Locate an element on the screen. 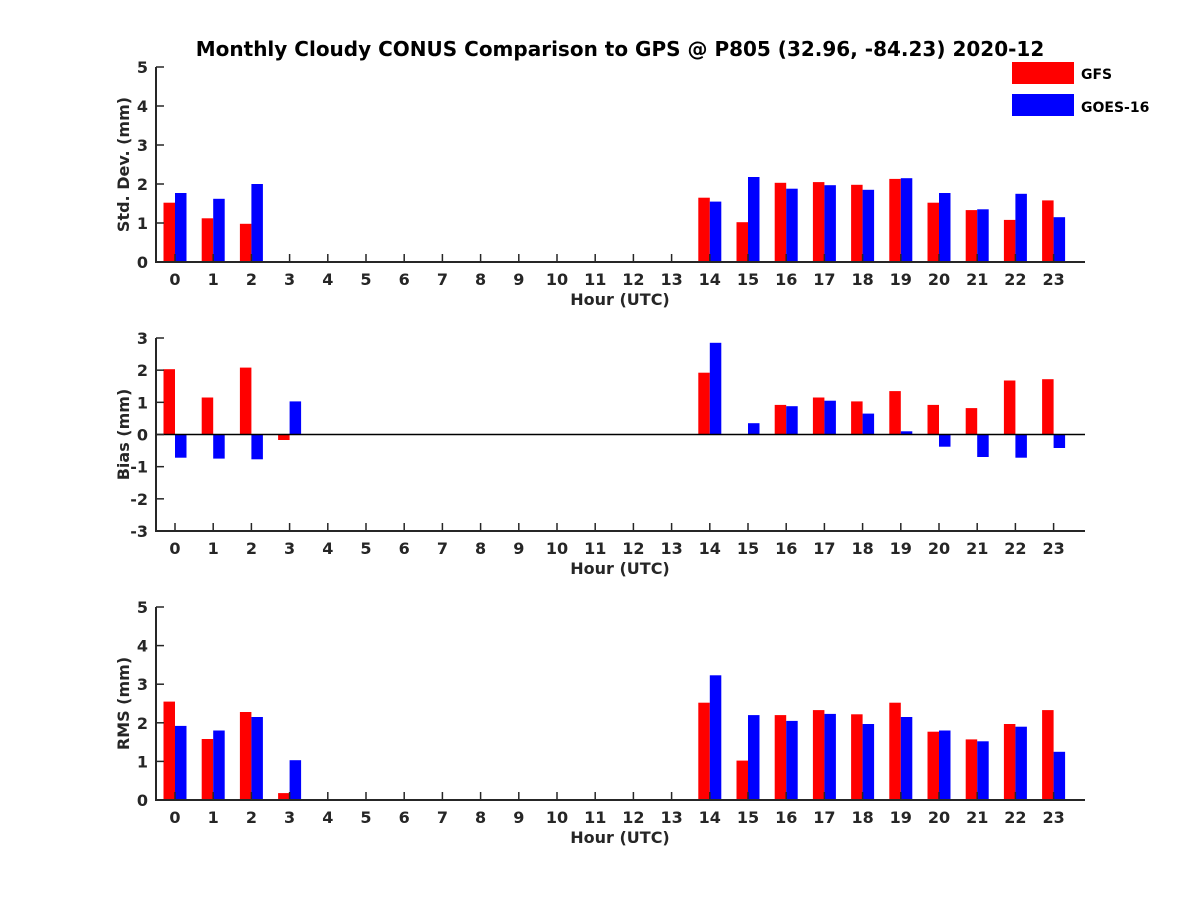 The width and height of the screenshot is (1200, 900). y-axis-label: Bias (mm) is located at coordinates (123, 435).